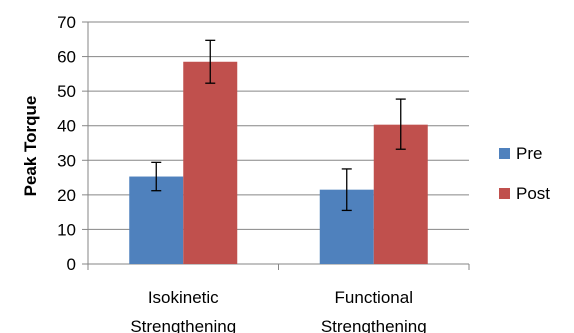 The image size is (574, 333). What do you see at coordinates (504, 153) in the screenshot?
I see `legend-swatch-pre` at bounding box center [504, 153].